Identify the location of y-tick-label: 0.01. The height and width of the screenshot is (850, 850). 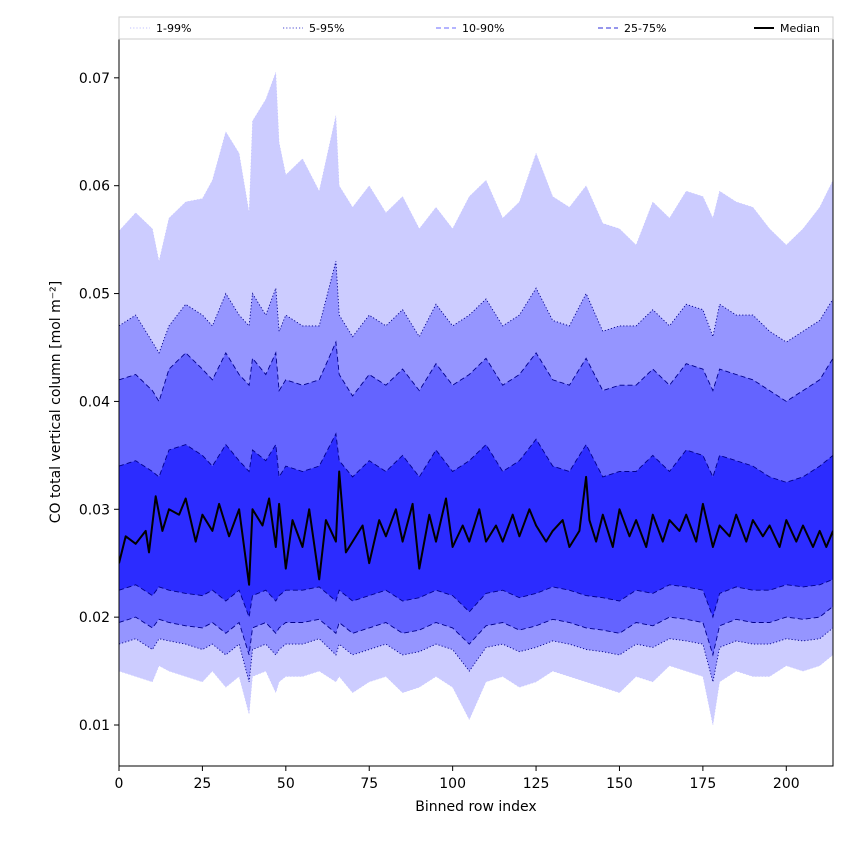
(94, 726).